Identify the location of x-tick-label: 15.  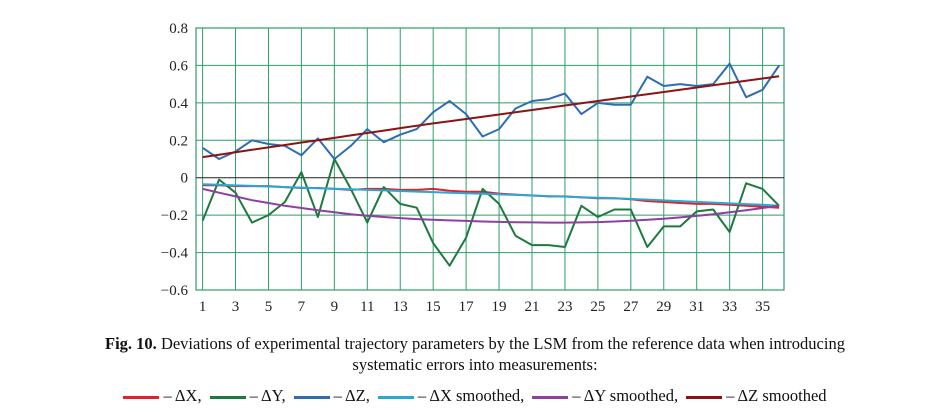
(433, 307).